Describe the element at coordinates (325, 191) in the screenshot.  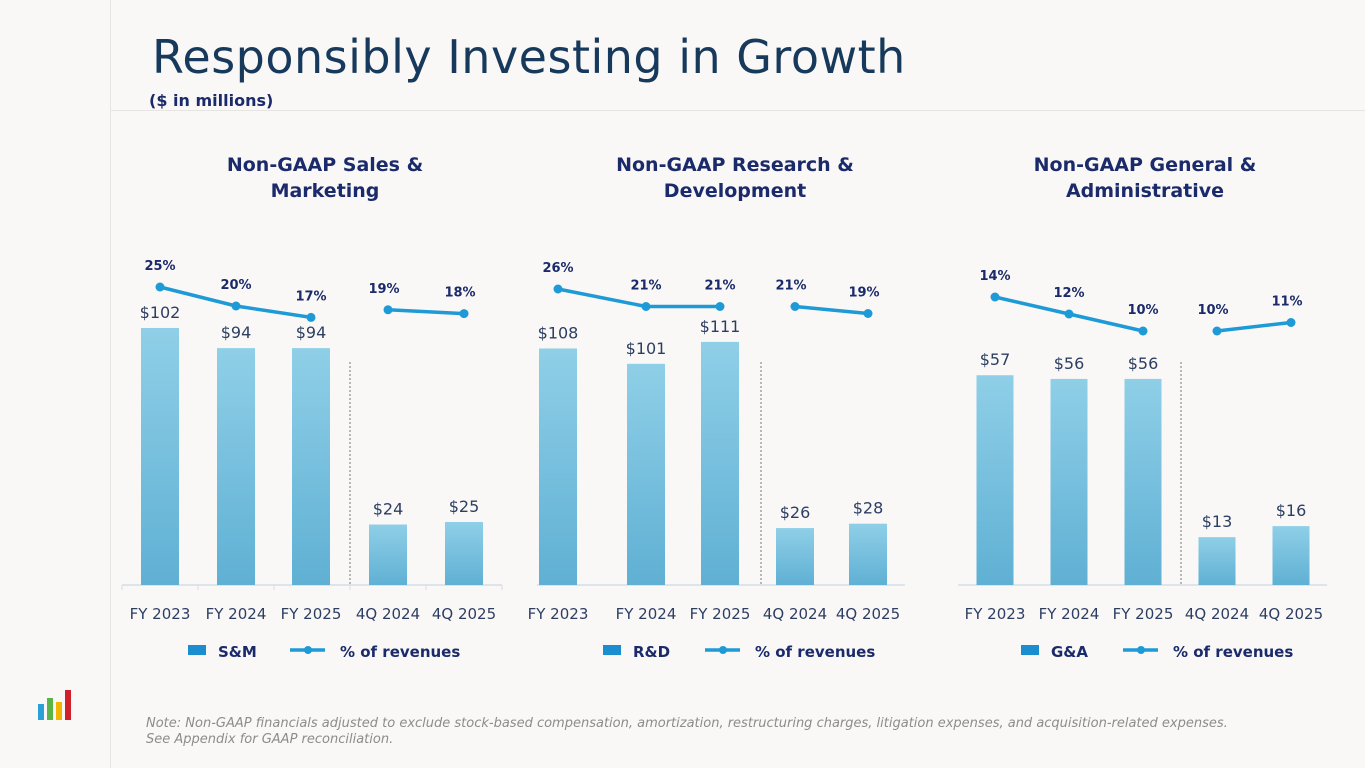
I see `chart-title-line: Marketing` at that location.